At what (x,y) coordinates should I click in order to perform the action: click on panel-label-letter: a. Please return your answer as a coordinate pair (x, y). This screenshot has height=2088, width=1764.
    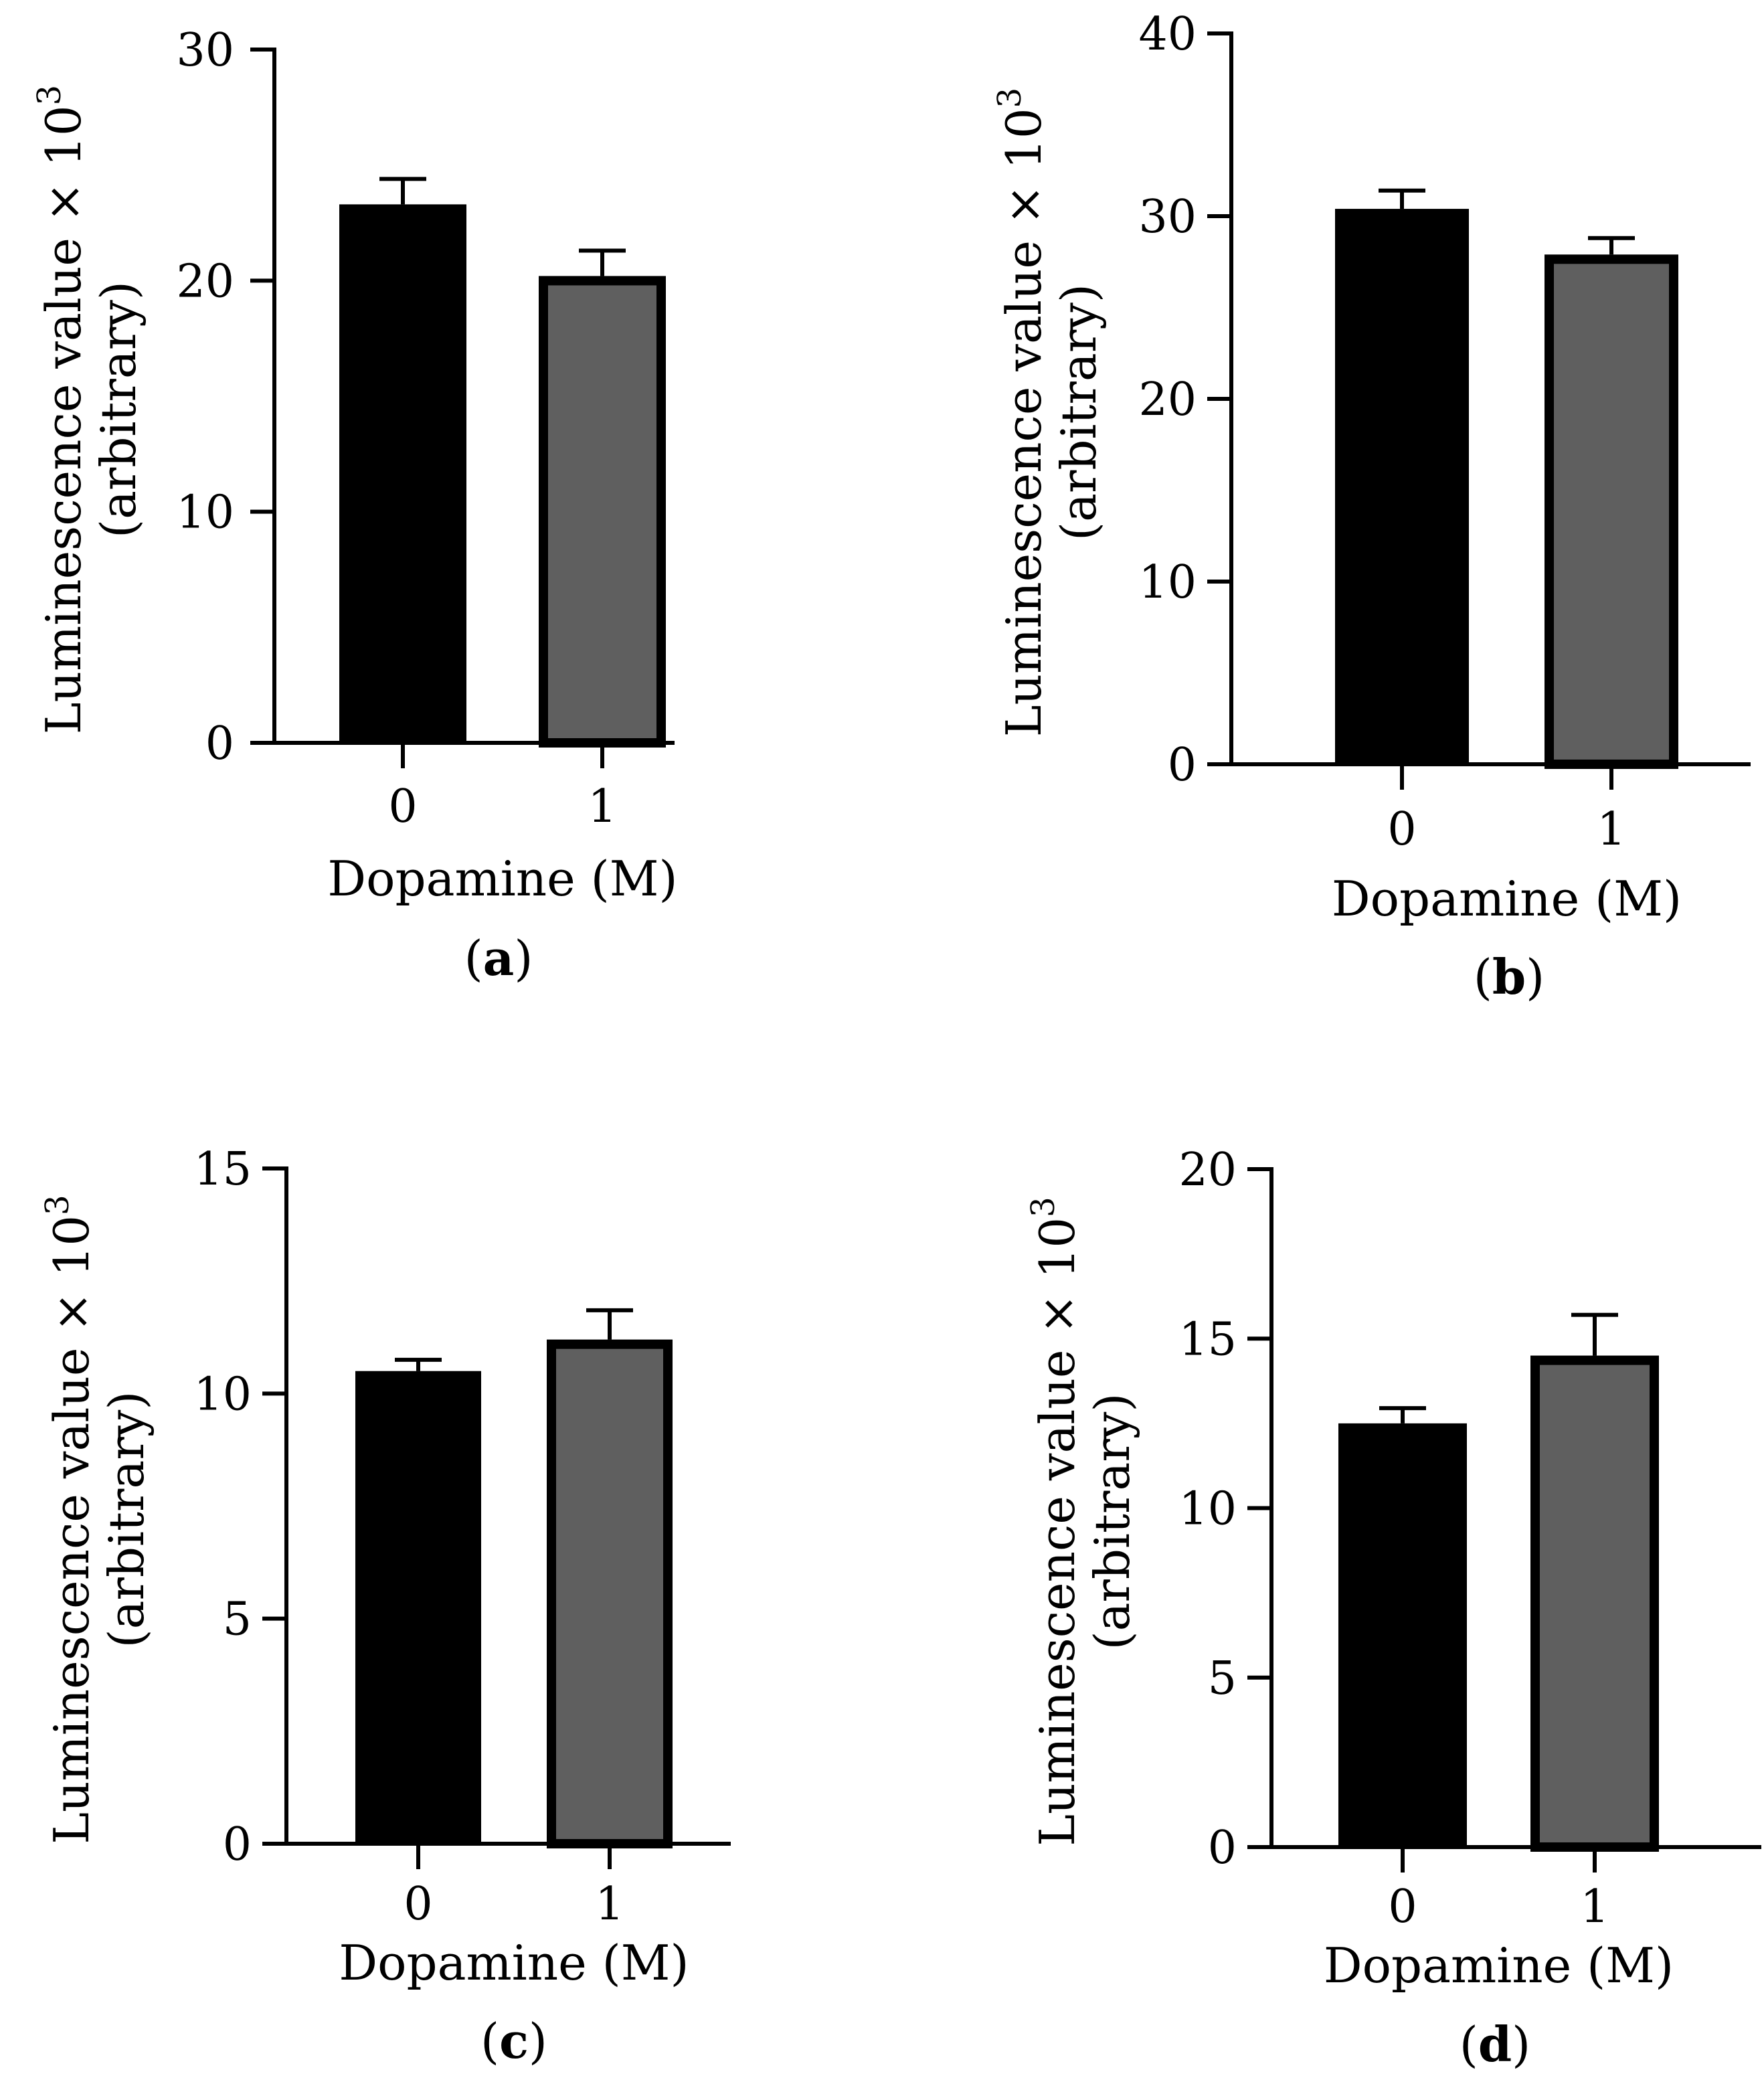
    Looking at the image, I should click on (499, 958).